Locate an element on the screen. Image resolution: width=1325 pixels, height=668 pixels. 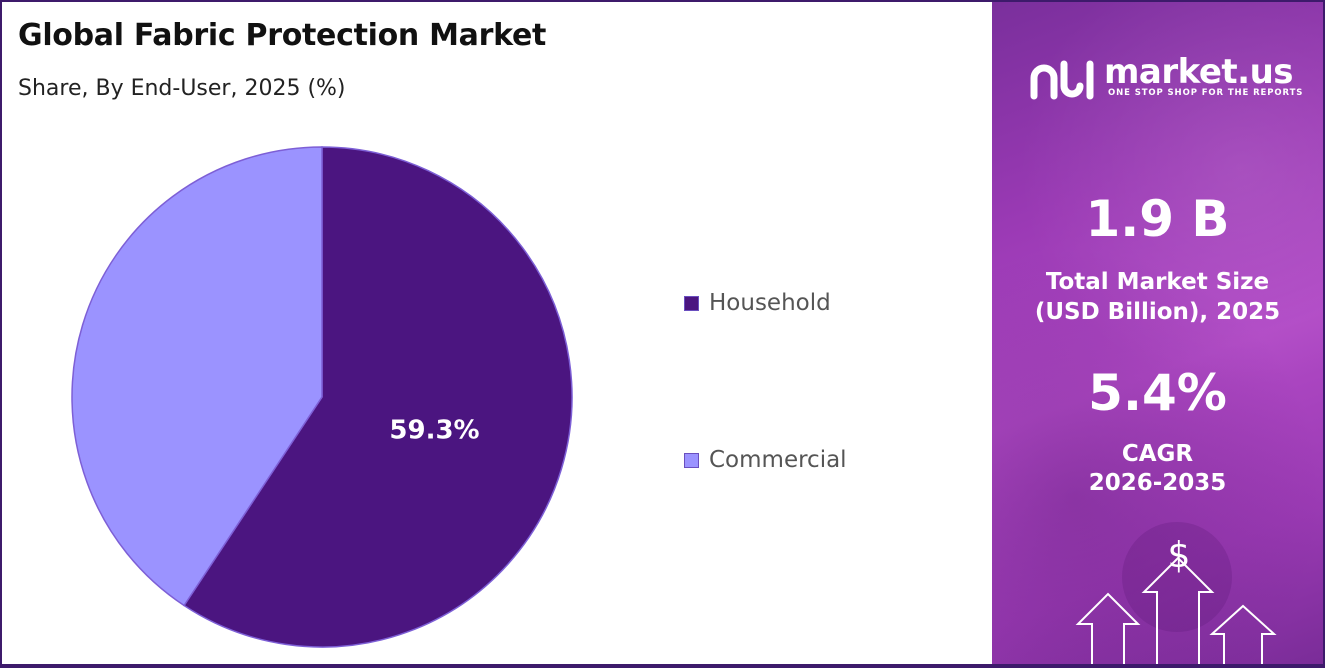
market-us-logo-icon is located at coordinates (1062, 80).